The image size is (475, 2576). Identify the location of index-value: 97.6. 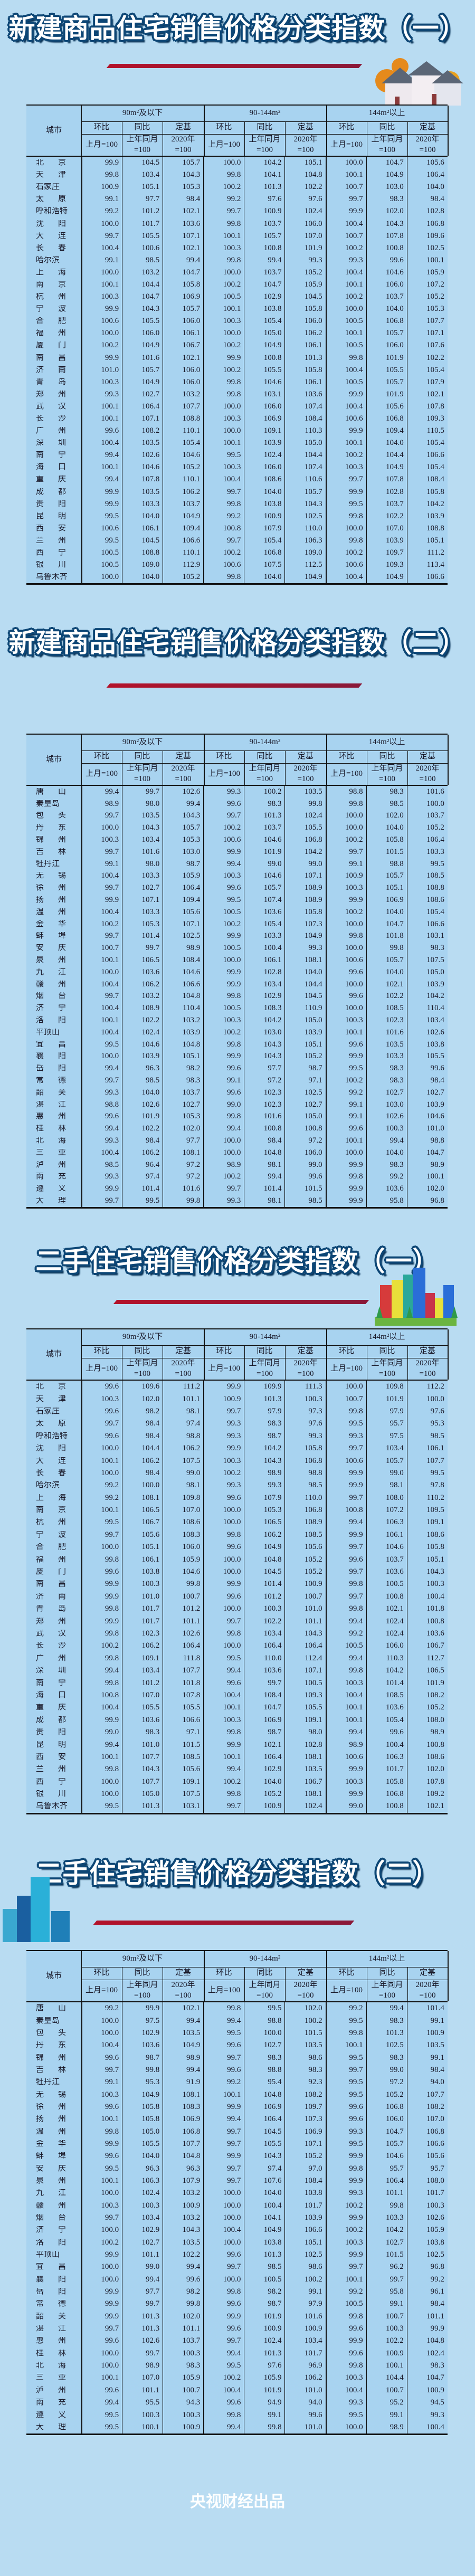
(264, 2365).